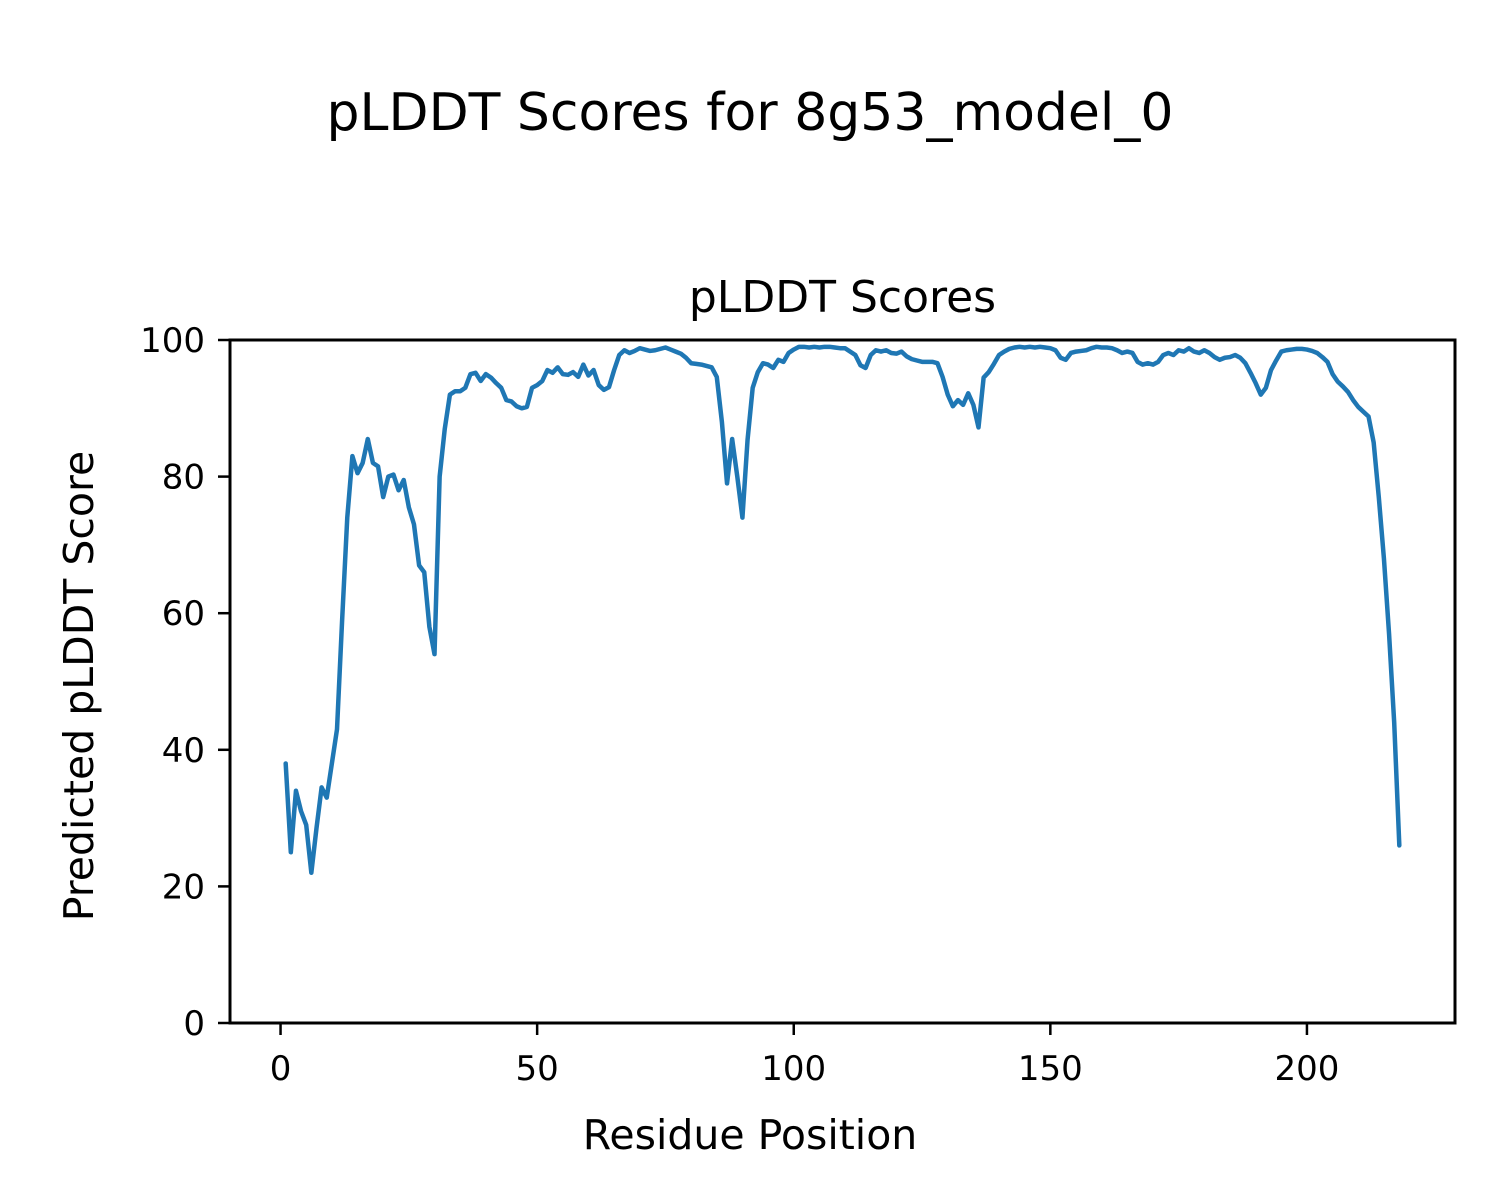 The width and height of the screenshot is (1500, 1200). What do you see at coordinates (183, 478) in the screenshot?
I see `y-tick-label: 80` at bounding box center [183, 478].